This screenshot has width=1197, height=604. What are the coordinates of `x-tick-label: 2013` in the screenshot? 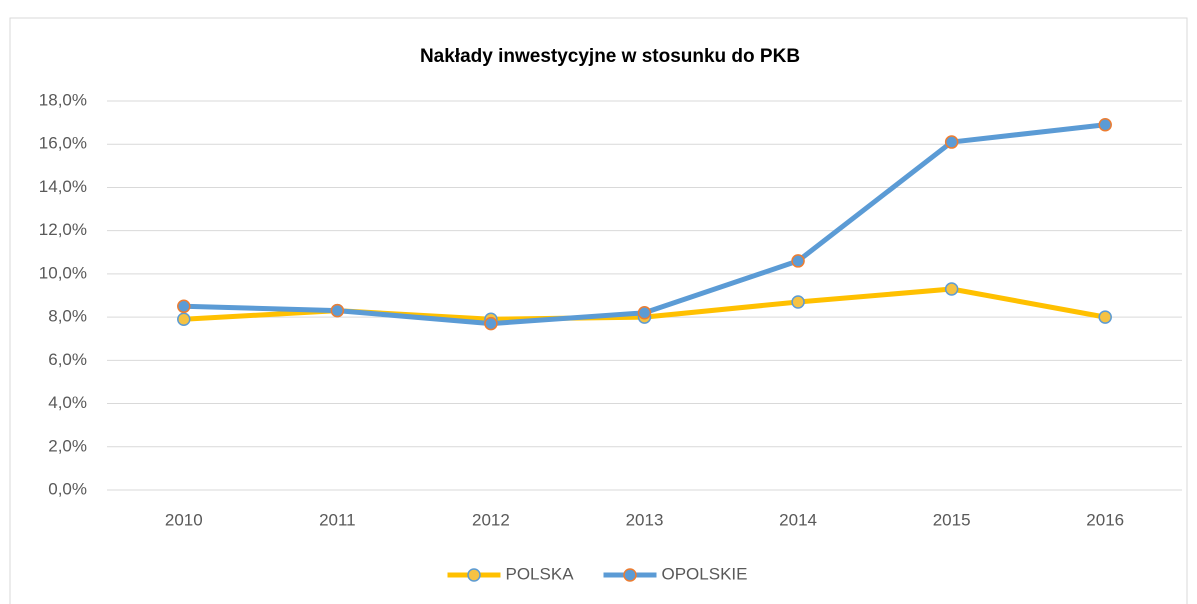 It's located at (645, 519).